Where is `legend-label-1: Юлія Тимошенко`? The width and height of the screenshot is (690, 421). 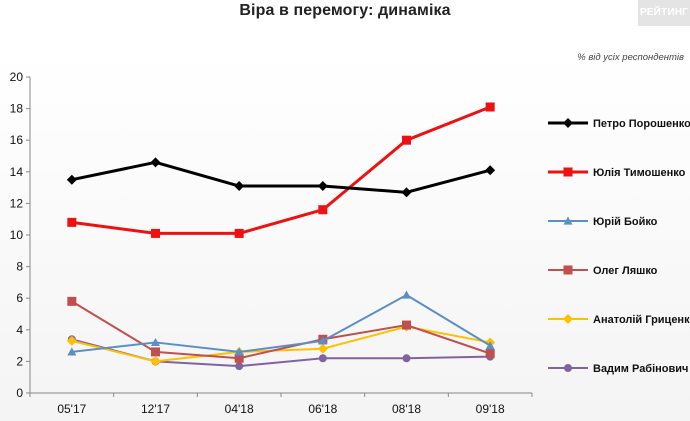 legend-label-1: Юлія Тимошенко is located at coordinates (639, 173).